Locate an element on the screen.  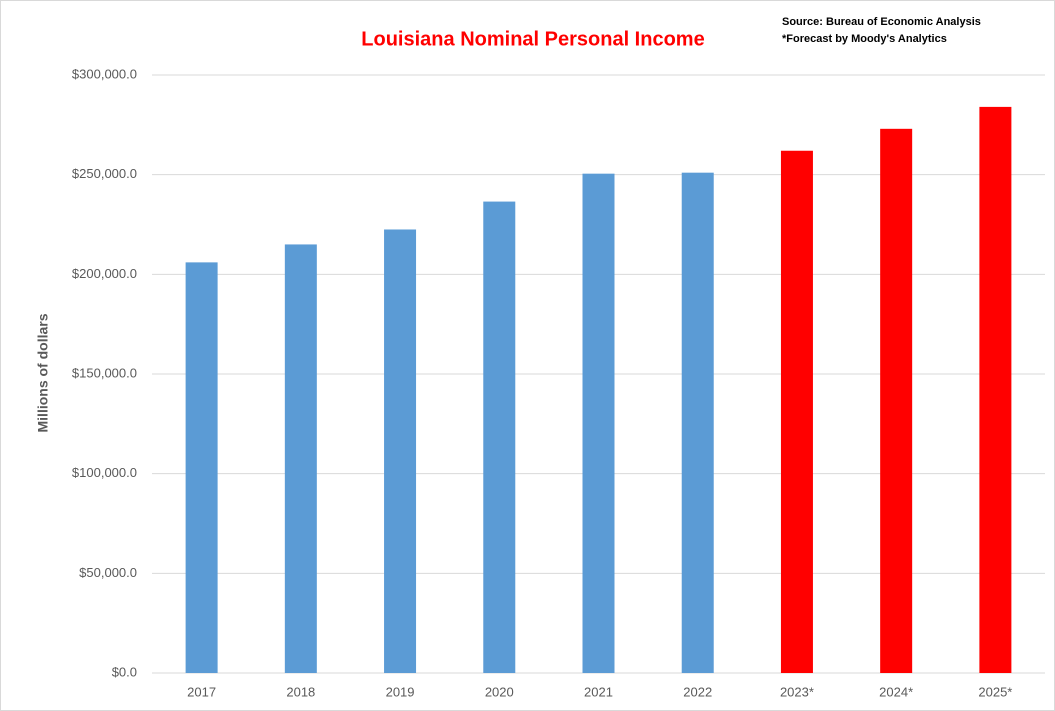
y-tick-label: $100,000.0 is located at coordinates (104, 472).